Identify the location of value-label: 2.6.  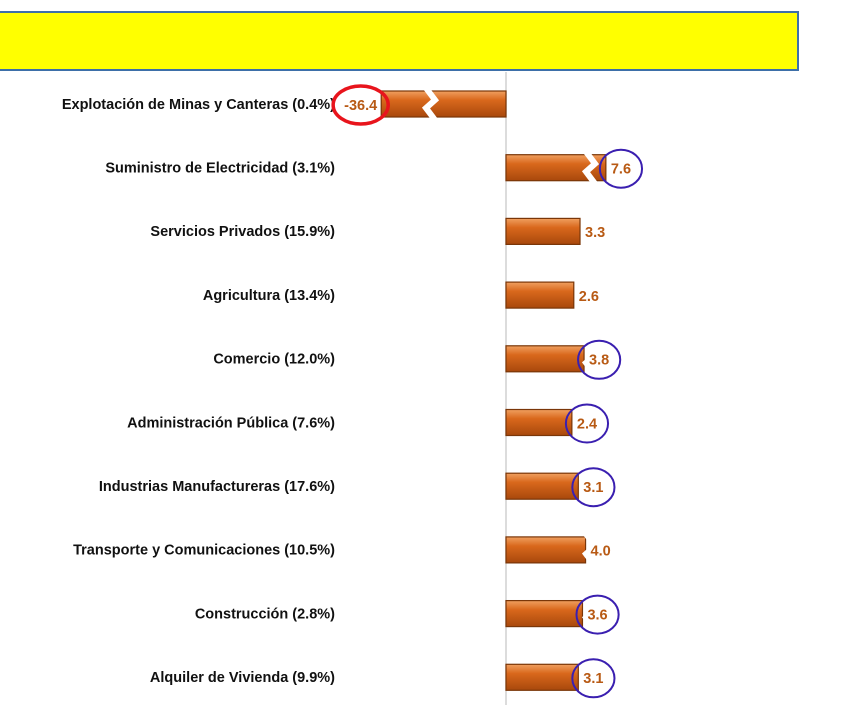
(589, 297).